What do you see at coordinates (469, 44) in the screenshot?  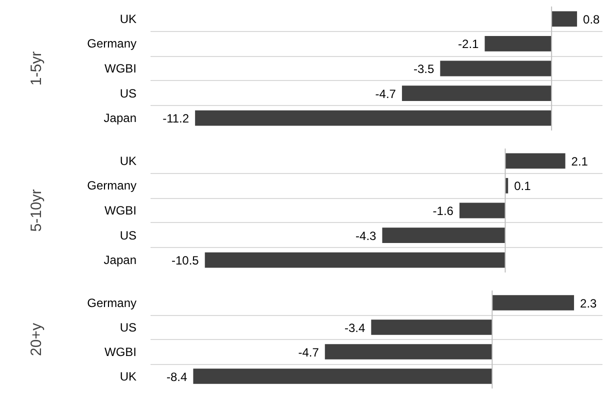 I see `data-label: -2.1` at bounding box center [469, 44].